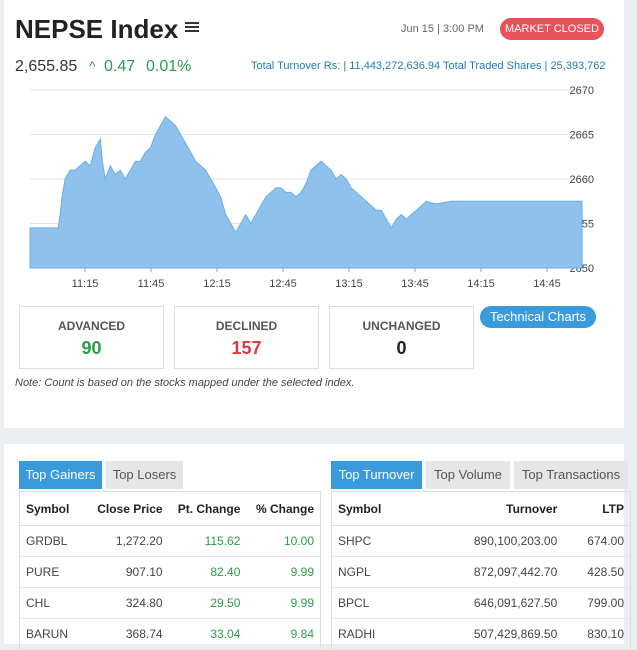  I want to click on table-row: GRDBL 1,272.20 115.62 10.00, so click(170, 541).